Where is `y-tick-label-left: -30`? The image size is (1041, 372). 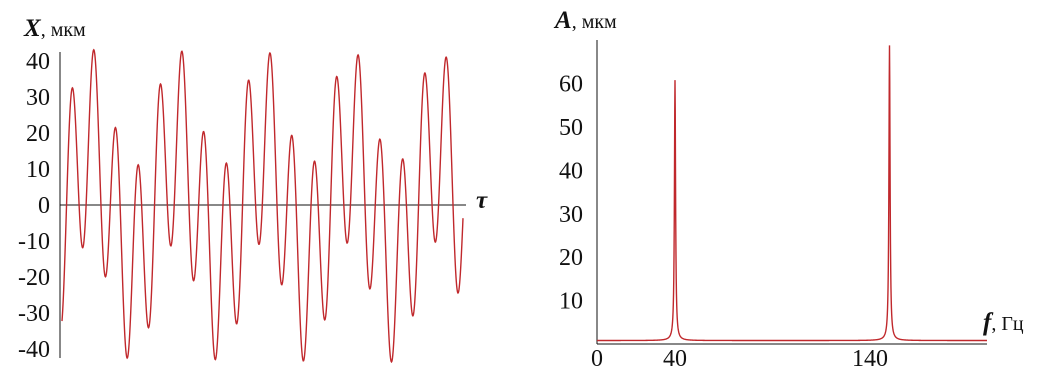 y-tick-label-left: -30 is located at coordinates (34, 314).